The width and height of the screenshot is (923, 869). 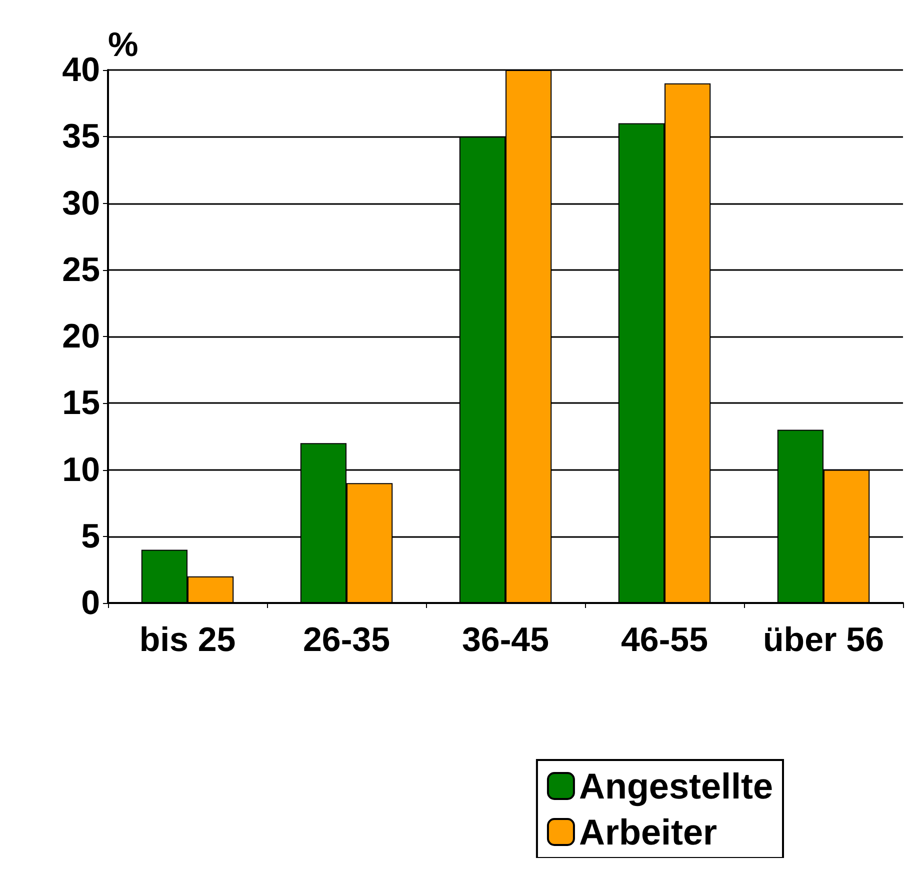 I want to click on x-tick-label: 26-35, so click(x=346, y=640).